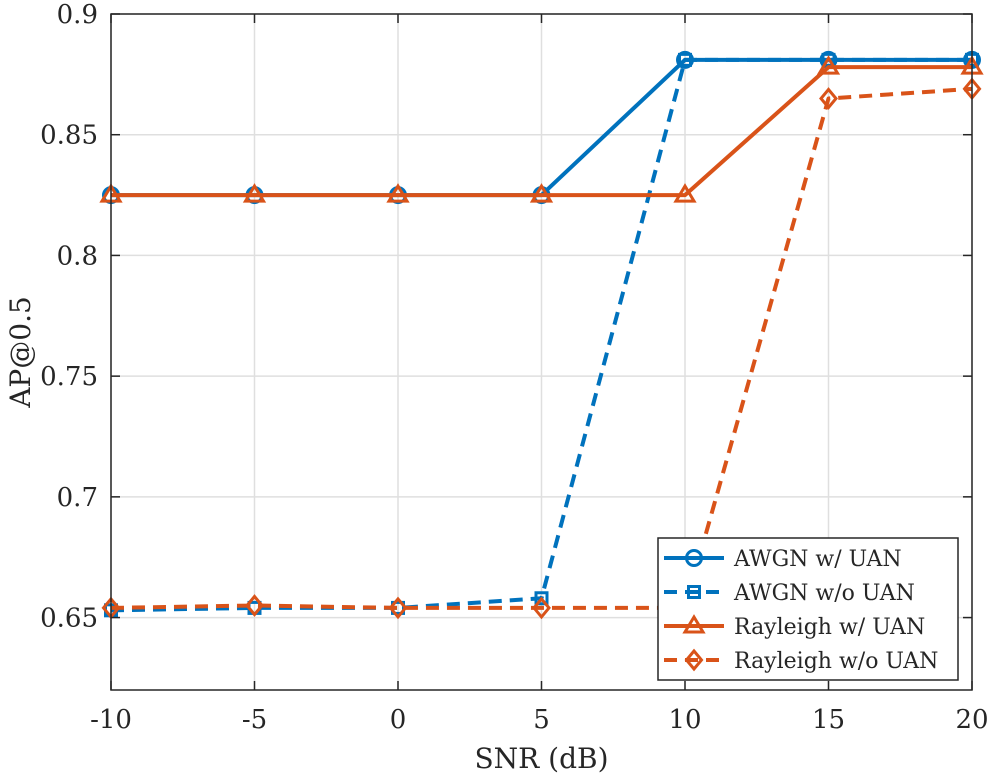  Describe the element at coordinates (836, 661) in the screenshot. I see `legend-label: Rayleigh w/o UAN` at that location.